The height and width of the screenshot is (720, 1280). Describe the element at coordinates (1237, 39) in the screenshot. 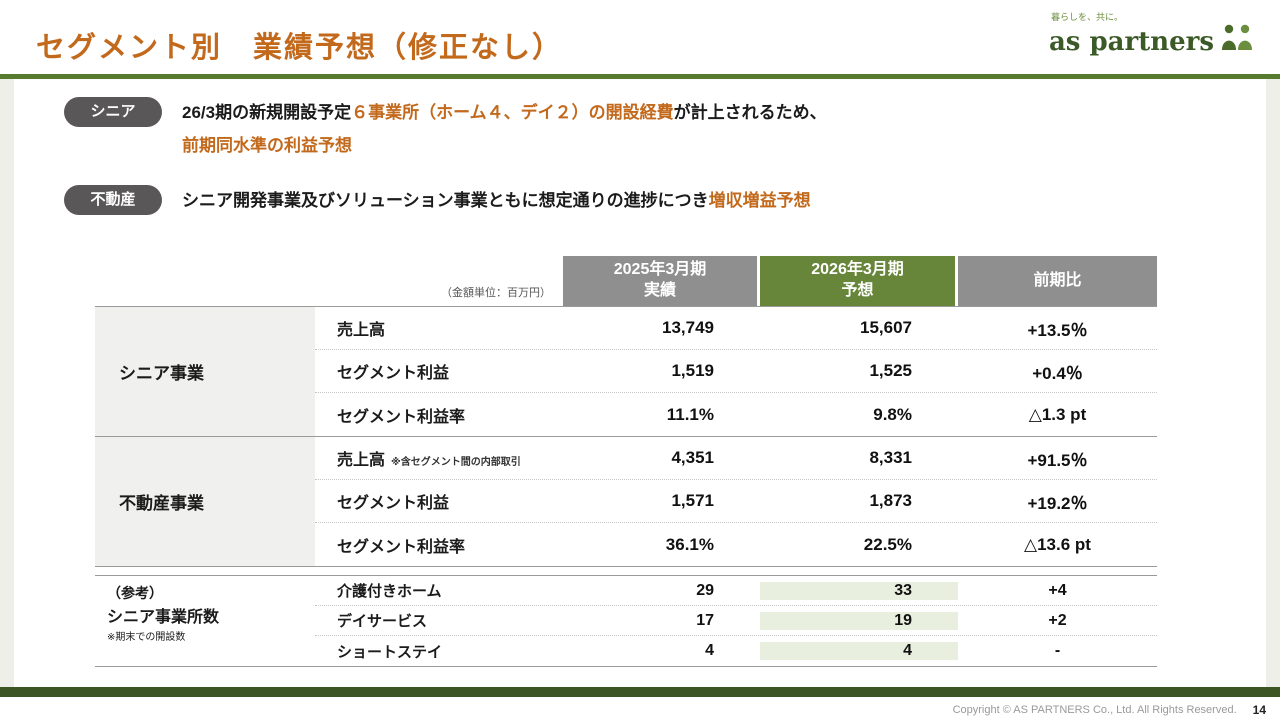

I see `two-people-icon` at that location.